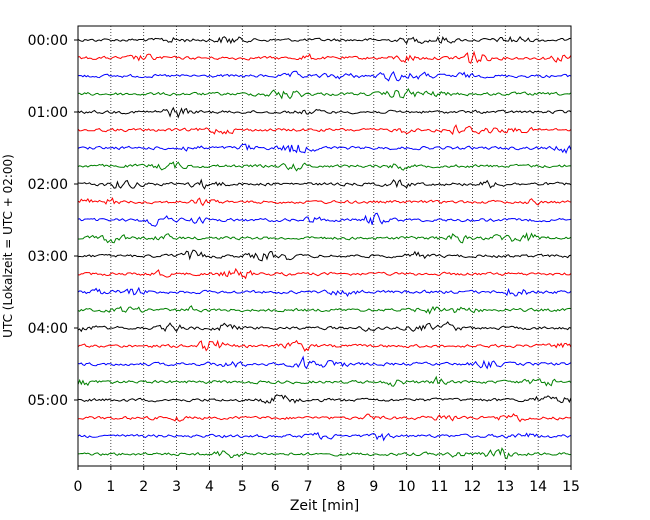 The image size is (650, 520). Describe the element at coordinates (48, 113) in the screenshot. I see `y-tick-label-1: 01:00` at that location.